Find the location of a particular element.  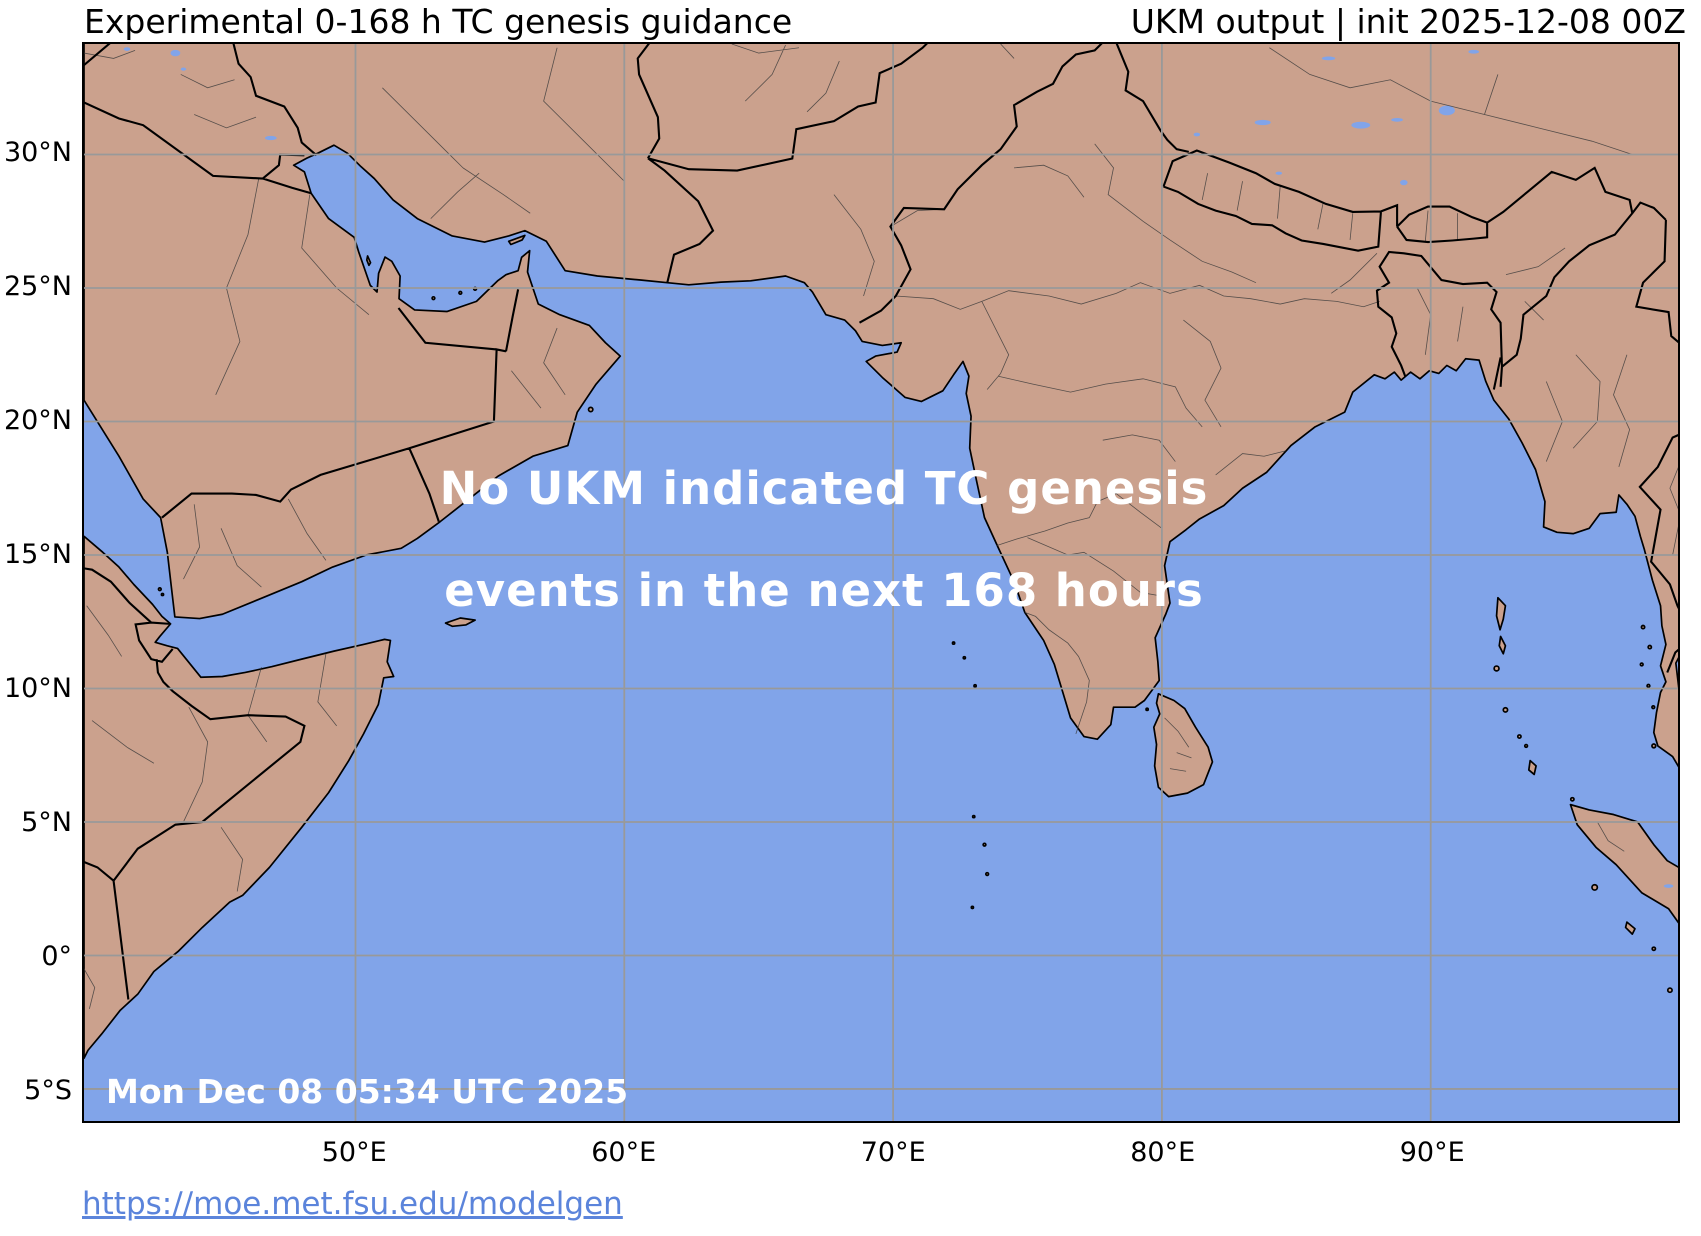

land-africa is located at coordinates (239, 797).